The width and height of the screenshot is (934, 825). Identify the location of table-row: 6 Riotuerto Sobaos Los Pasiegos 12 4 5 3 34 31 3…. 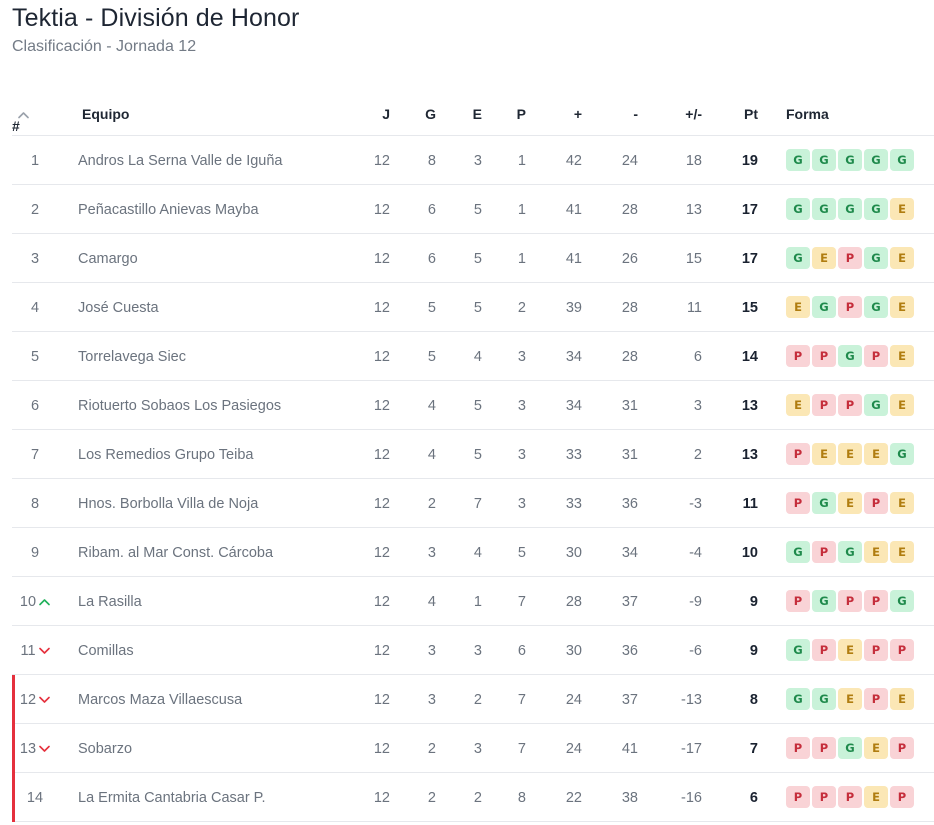
(473, 405).